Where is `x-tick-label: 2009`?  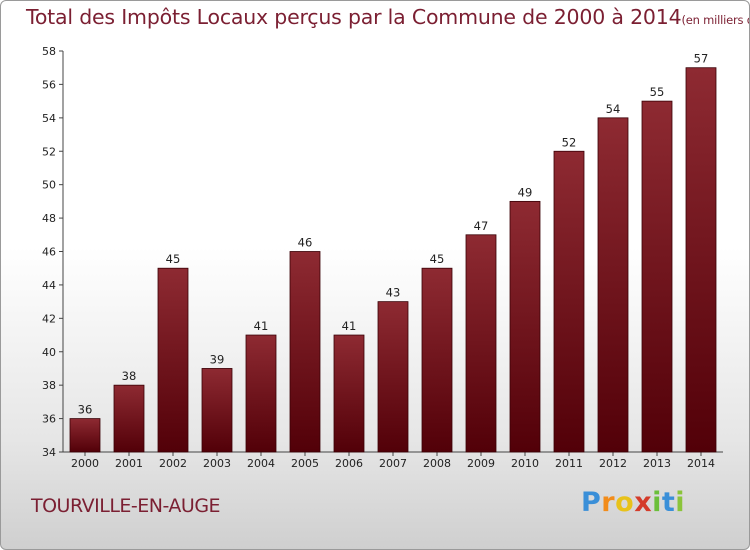 x-tick-label: 2009 is located at coordinates (481, 463).